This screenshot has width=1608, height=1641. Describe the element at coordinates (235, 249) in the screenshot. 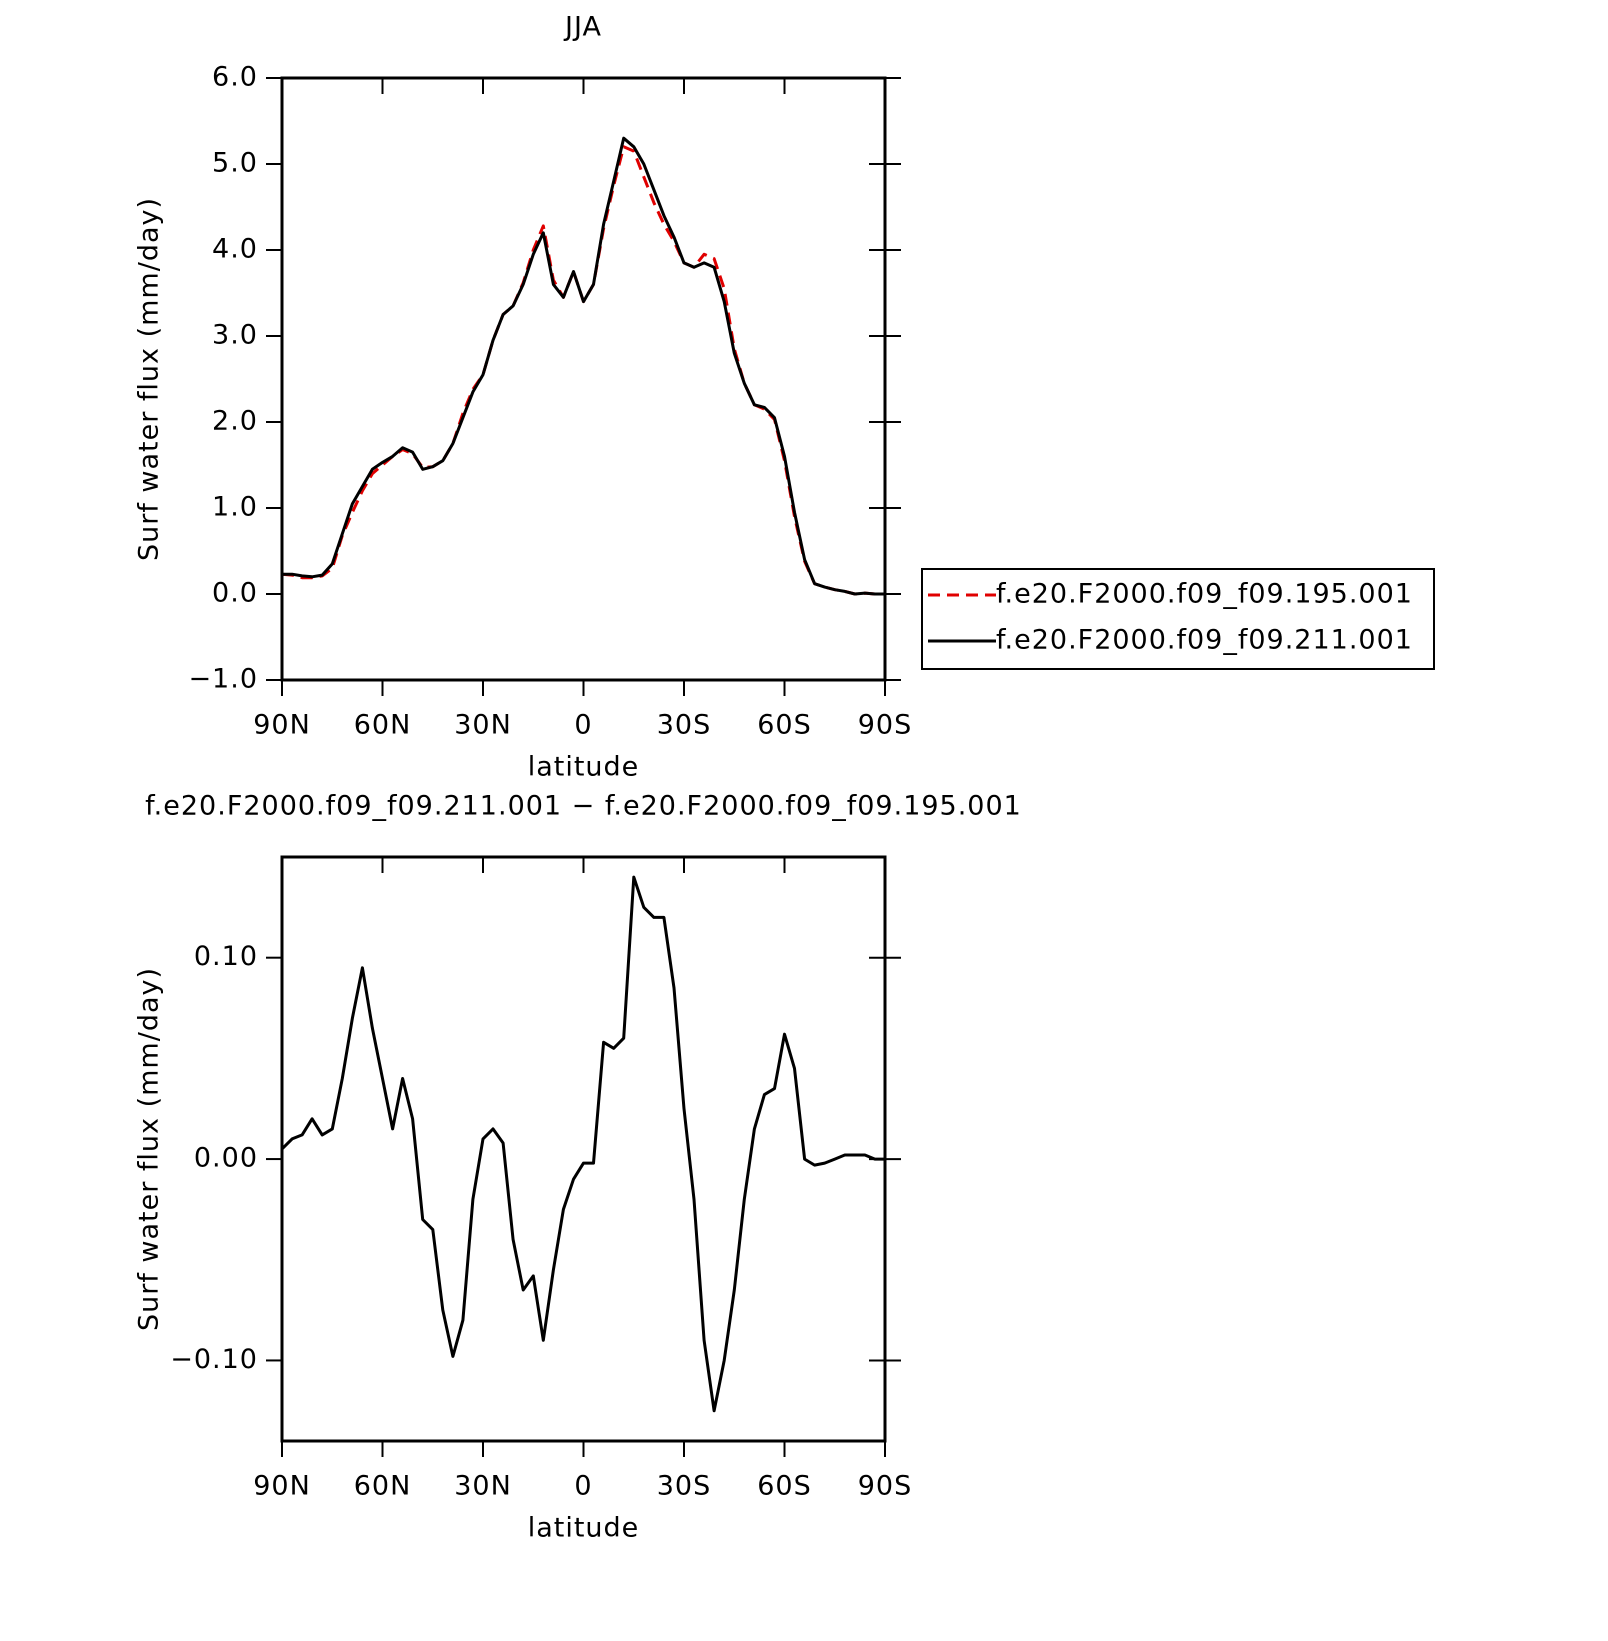

I see `y-tick-label: 4.0` at that location.